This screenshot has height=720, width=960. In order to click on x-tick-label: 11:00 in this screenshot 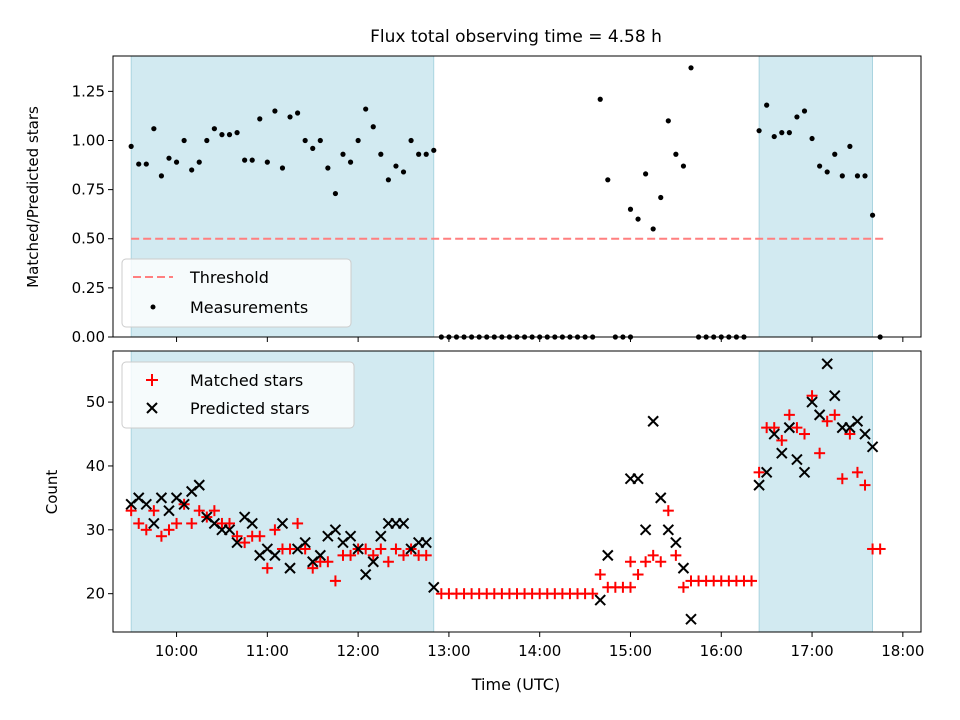, I will do `click(267, 651)`.